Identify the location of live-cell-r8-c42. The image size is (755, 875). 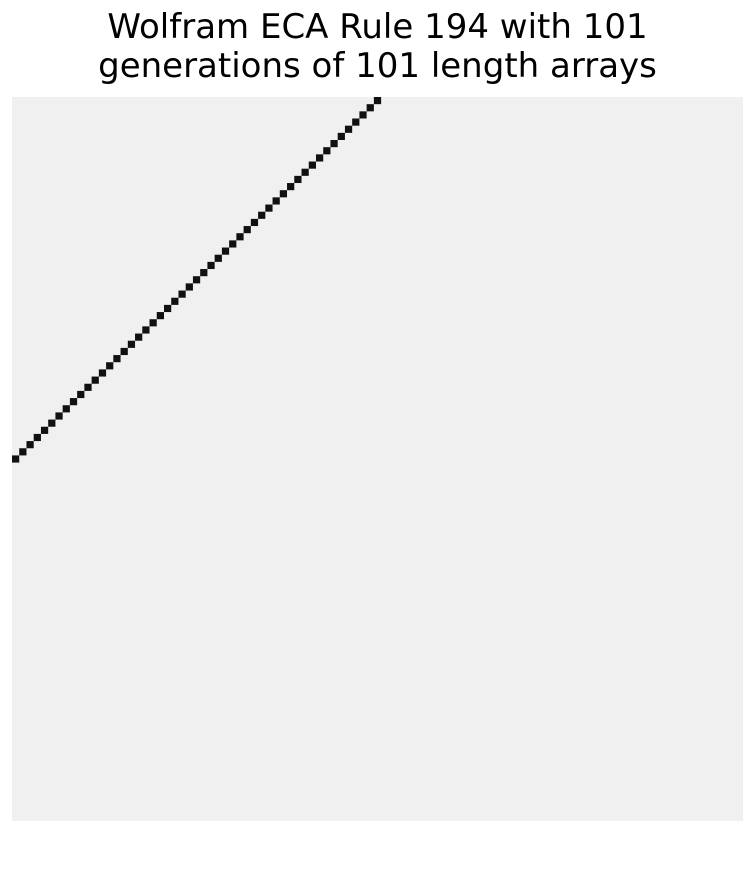
(319, 158).